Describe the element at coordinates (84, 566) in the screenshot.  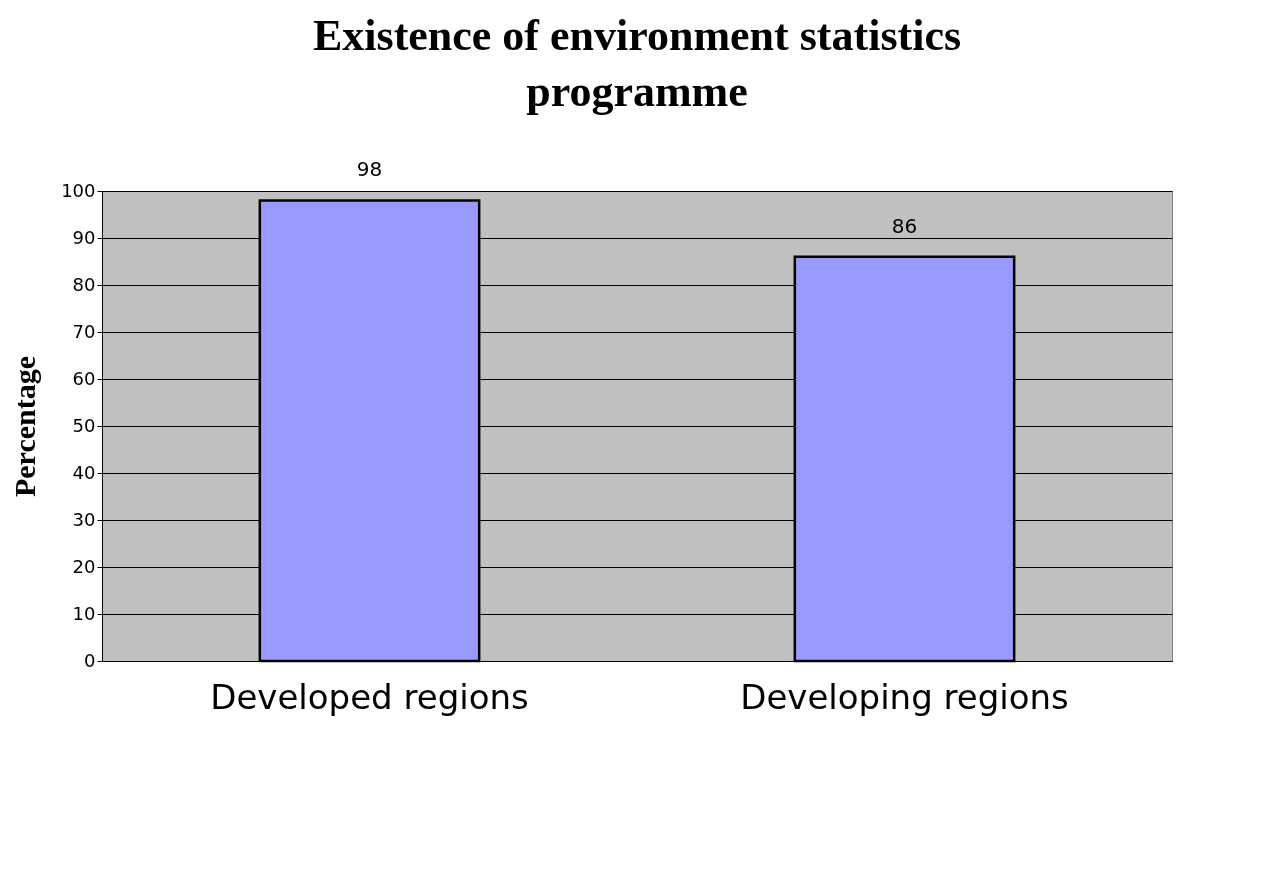
I see `y-tick-label: 20` at that location.